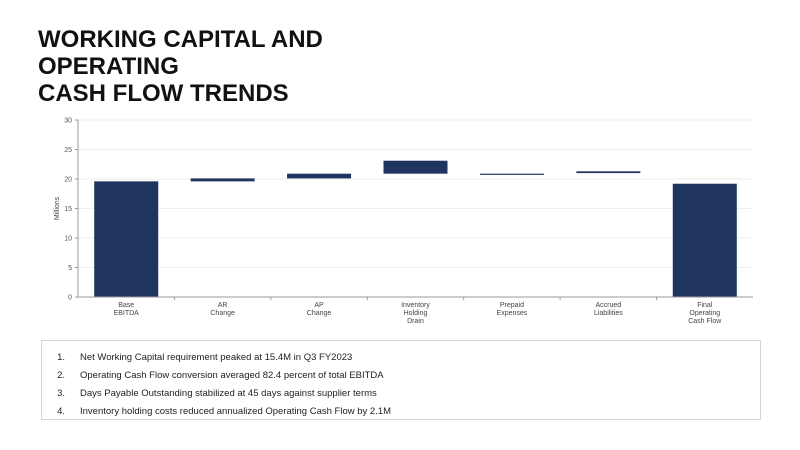  I want to click on category-label-line: Cash Flow, so click(705, 321).